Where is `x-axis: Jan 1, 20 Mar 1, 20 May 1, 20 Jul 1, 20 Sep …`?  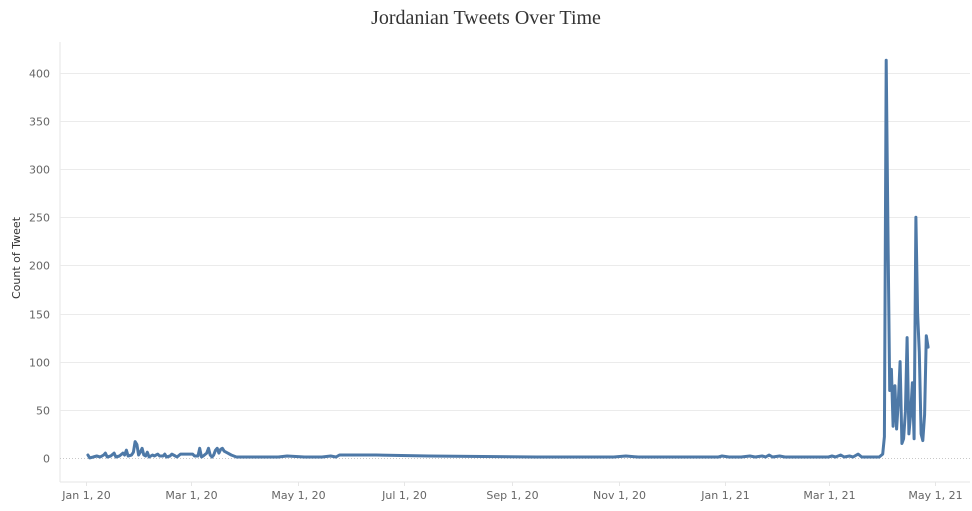 x-axis: Jan 1, 20 Mar 1, 20 May 1, 20 Jul 1, 20 Sep … is located at coordinates (512, 492).